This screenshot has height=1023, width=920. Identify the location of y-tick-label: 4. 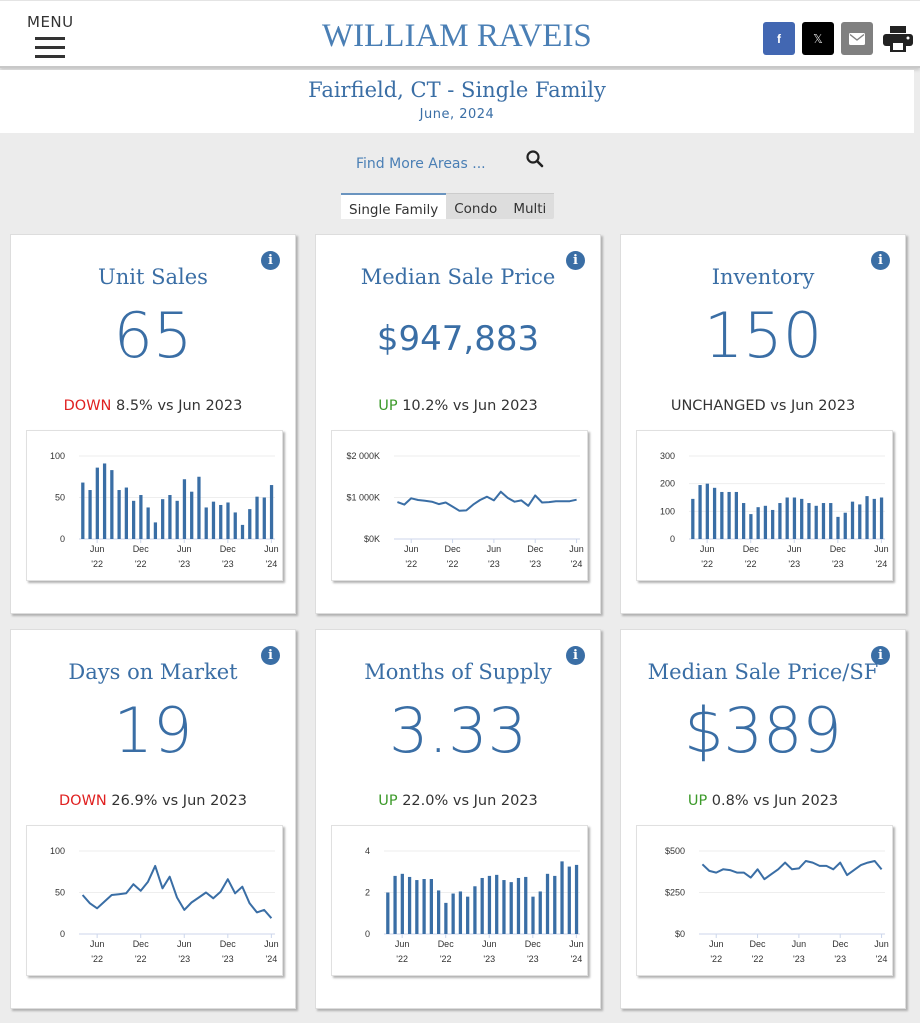
(367, 851).